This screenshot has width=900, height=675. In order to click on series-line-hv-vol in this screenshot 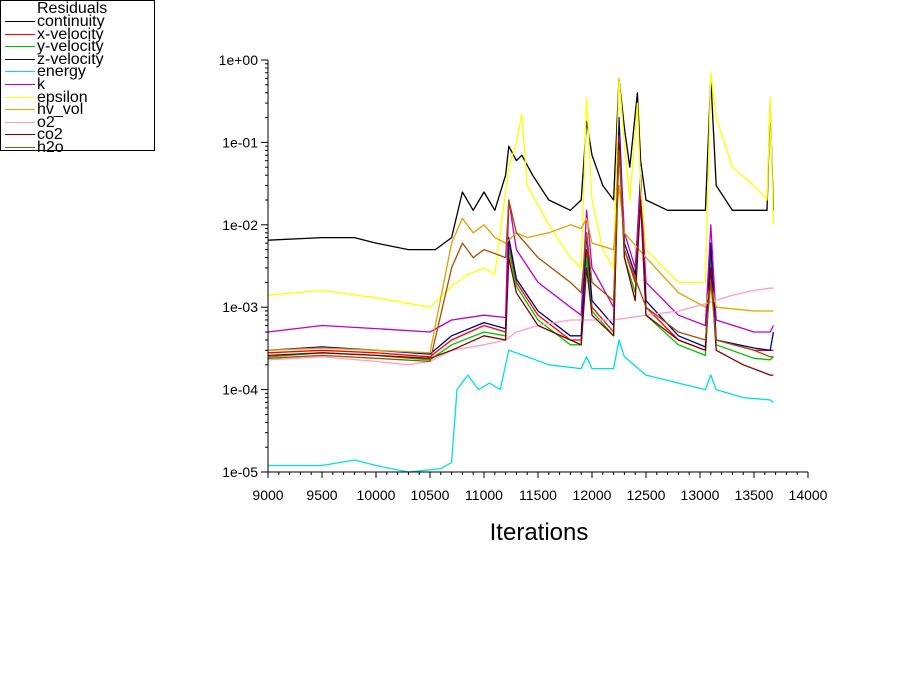, I will do `click(520, 269)`.